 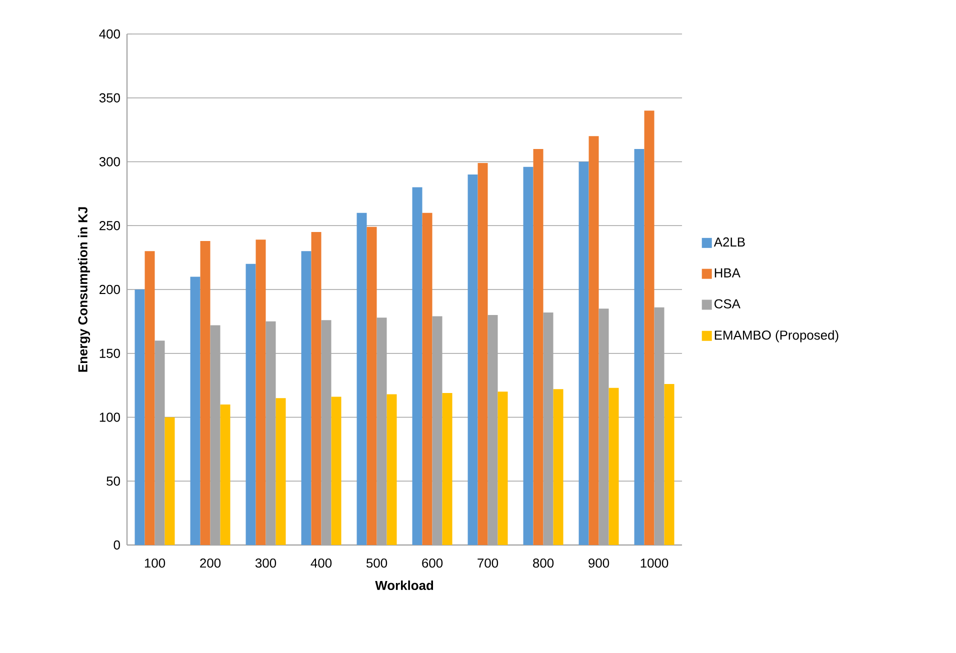 I want to click on legend-label: EMAMBO (Proposed), so click(x=776, y=336).